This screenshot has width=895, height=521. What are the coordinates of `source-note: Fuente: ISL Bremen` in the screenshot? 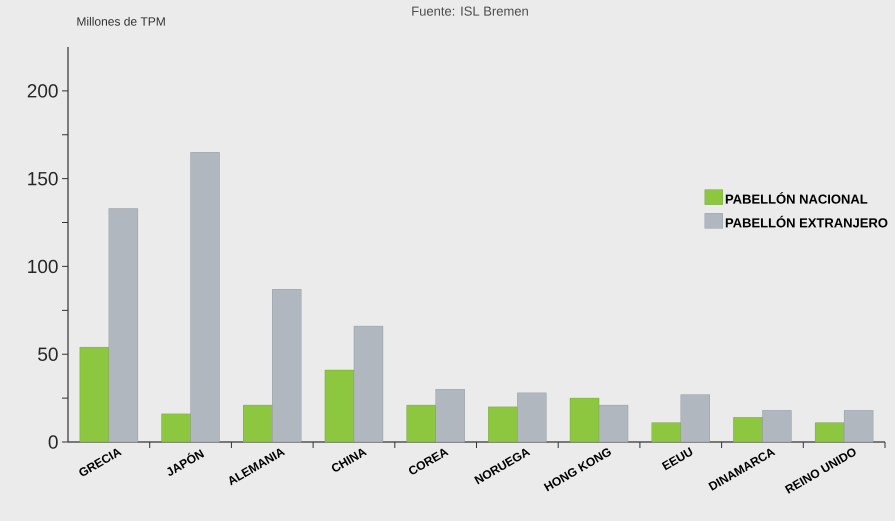 It's located at (470, 11).